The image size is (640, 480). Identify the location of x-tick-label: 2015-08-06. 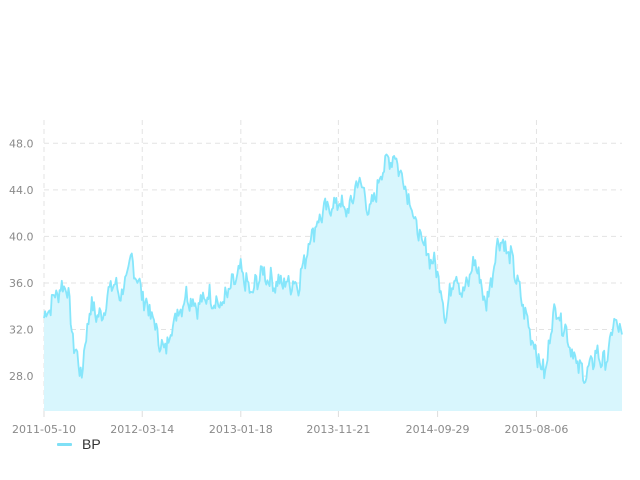
(537, 429).